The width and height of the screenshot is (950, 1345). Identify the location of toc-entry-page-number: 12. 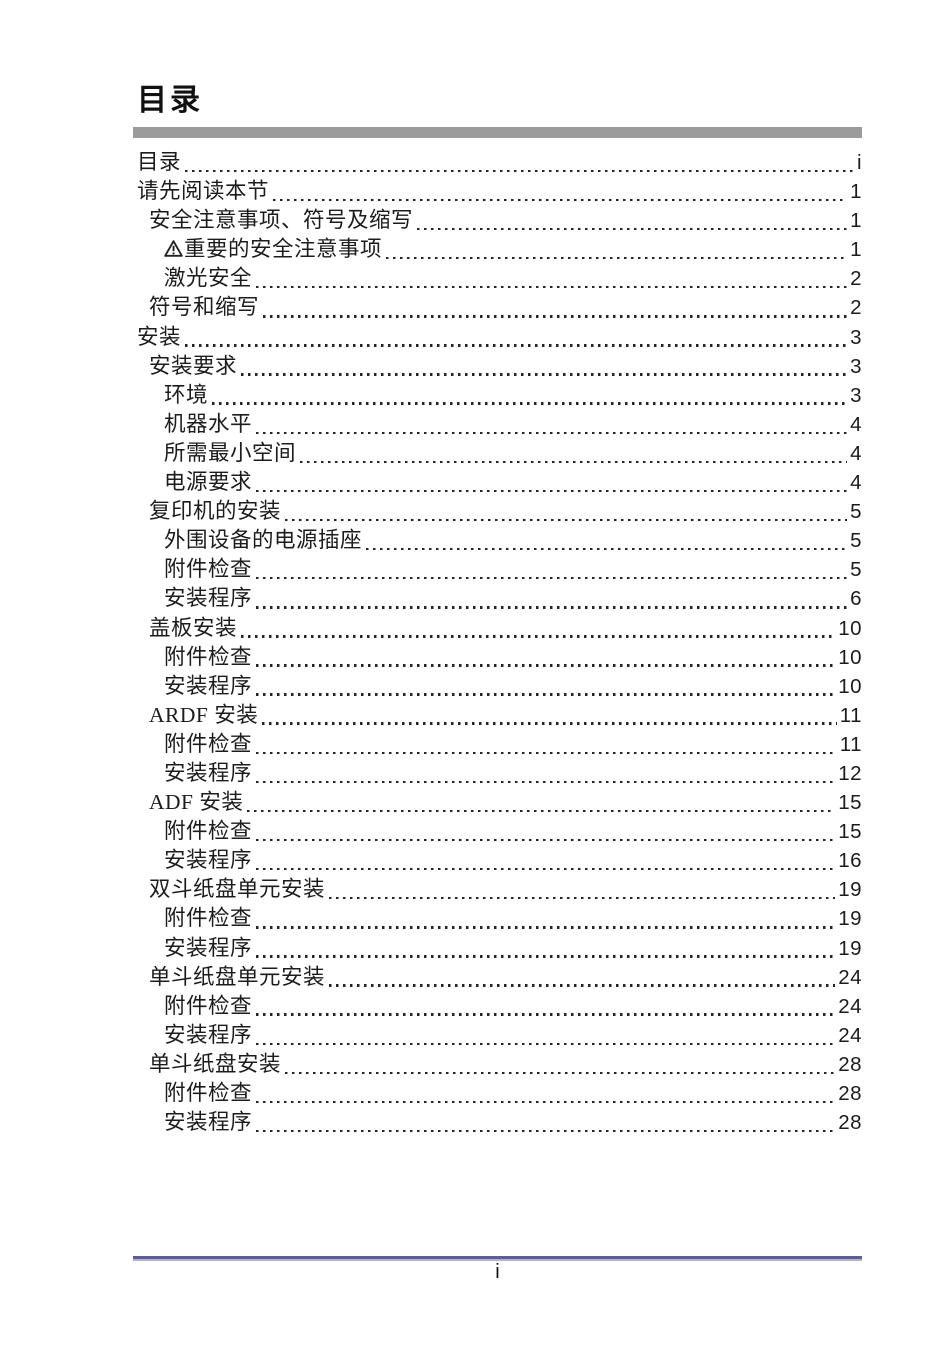
(850, 773).